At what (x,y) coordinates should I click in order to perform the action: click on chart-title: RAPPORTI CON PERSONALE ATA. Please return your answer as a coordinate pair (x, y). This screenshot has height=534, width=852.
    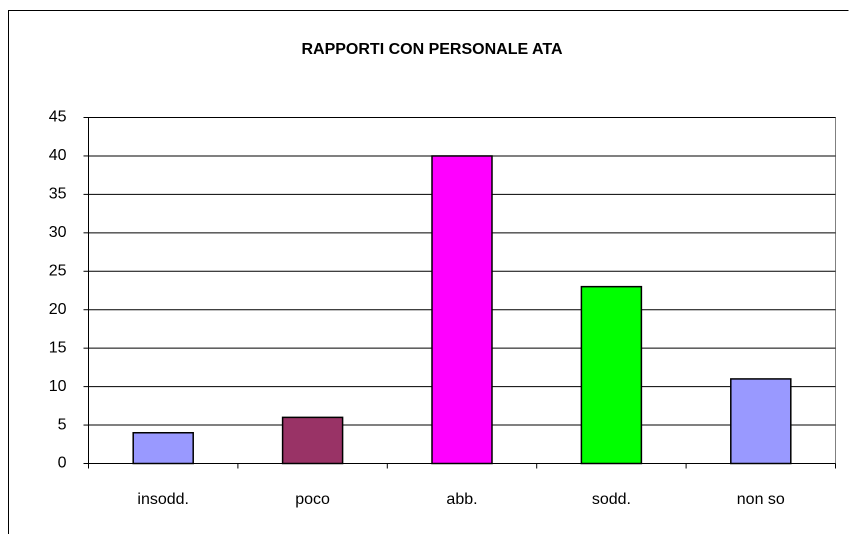
    Looking at the image, I should click on (431, 49).